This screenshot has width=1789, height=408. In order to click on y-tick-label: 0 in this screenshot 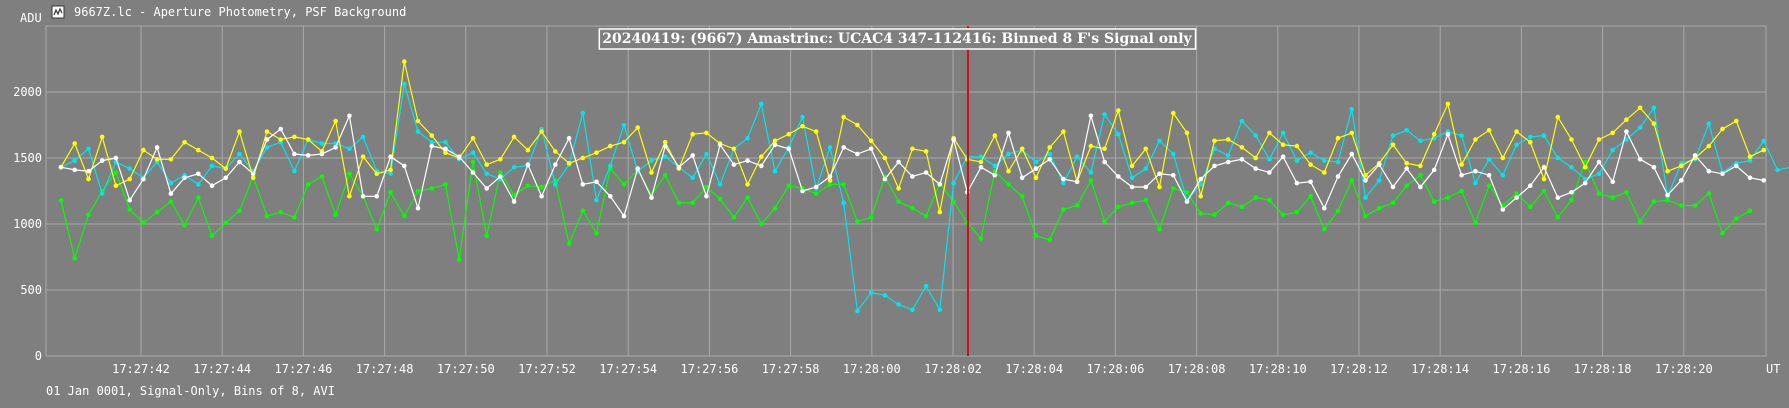, I will do `click(38, 356)`.